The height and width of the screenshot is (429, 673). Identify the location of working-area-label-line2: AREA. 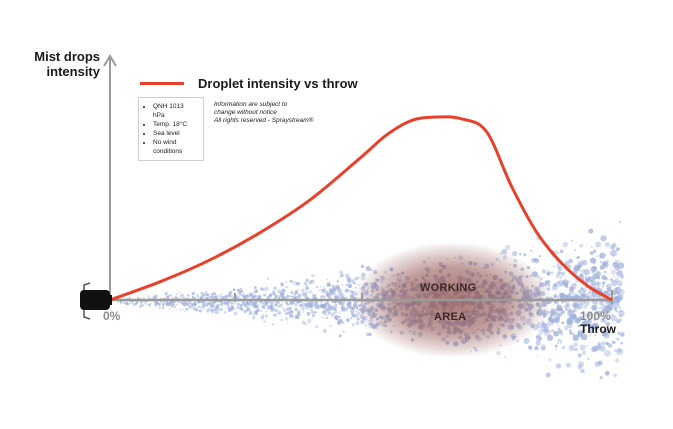
(450, 317).